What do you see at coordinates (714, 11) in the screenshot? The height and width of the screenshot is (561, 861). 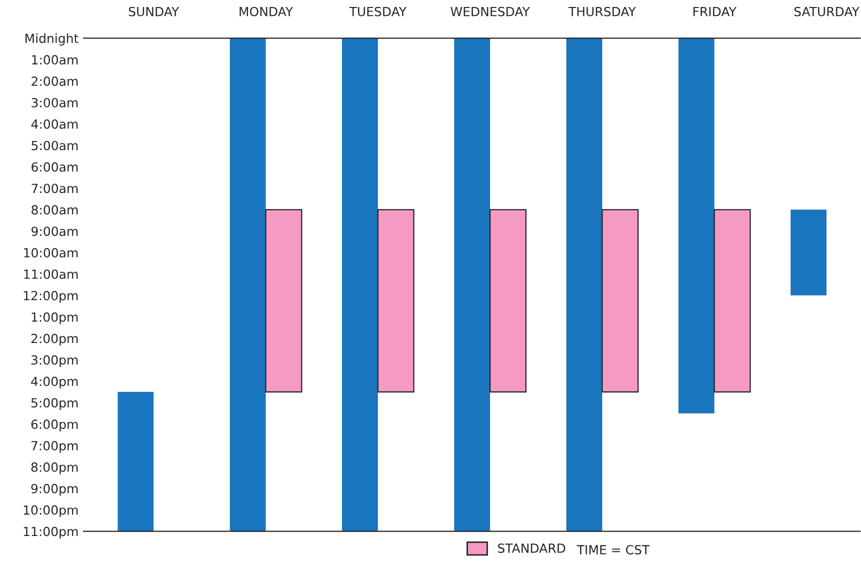 I see `x-tick-label: FRIDAY` at bounding box center [714, 11].